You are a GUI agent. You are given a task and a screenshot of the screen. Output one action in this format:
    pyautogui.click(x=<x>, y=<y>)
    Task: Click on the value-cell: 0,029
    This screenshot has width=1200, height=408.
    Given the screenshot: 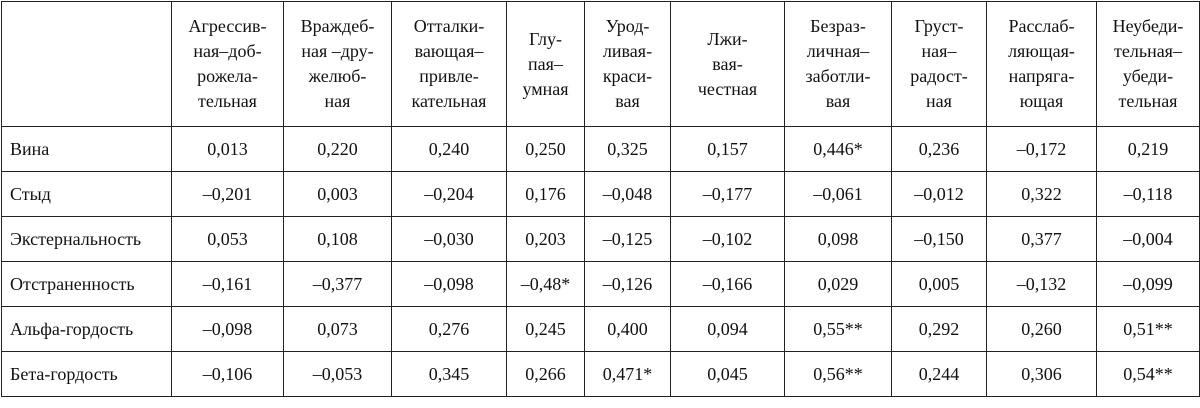 What is the action you would take?
    pyautogui.click(x=838, y=284)
    